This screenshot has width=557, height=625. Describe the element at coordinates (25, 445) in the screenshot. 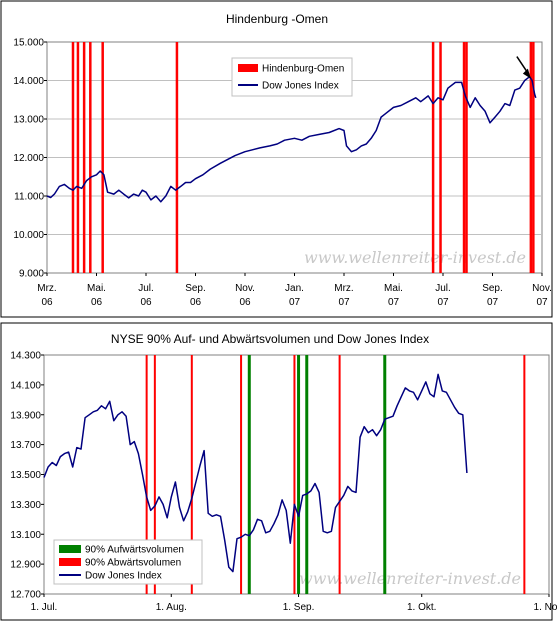

I see `y-tick-label: 13.700` at that location.